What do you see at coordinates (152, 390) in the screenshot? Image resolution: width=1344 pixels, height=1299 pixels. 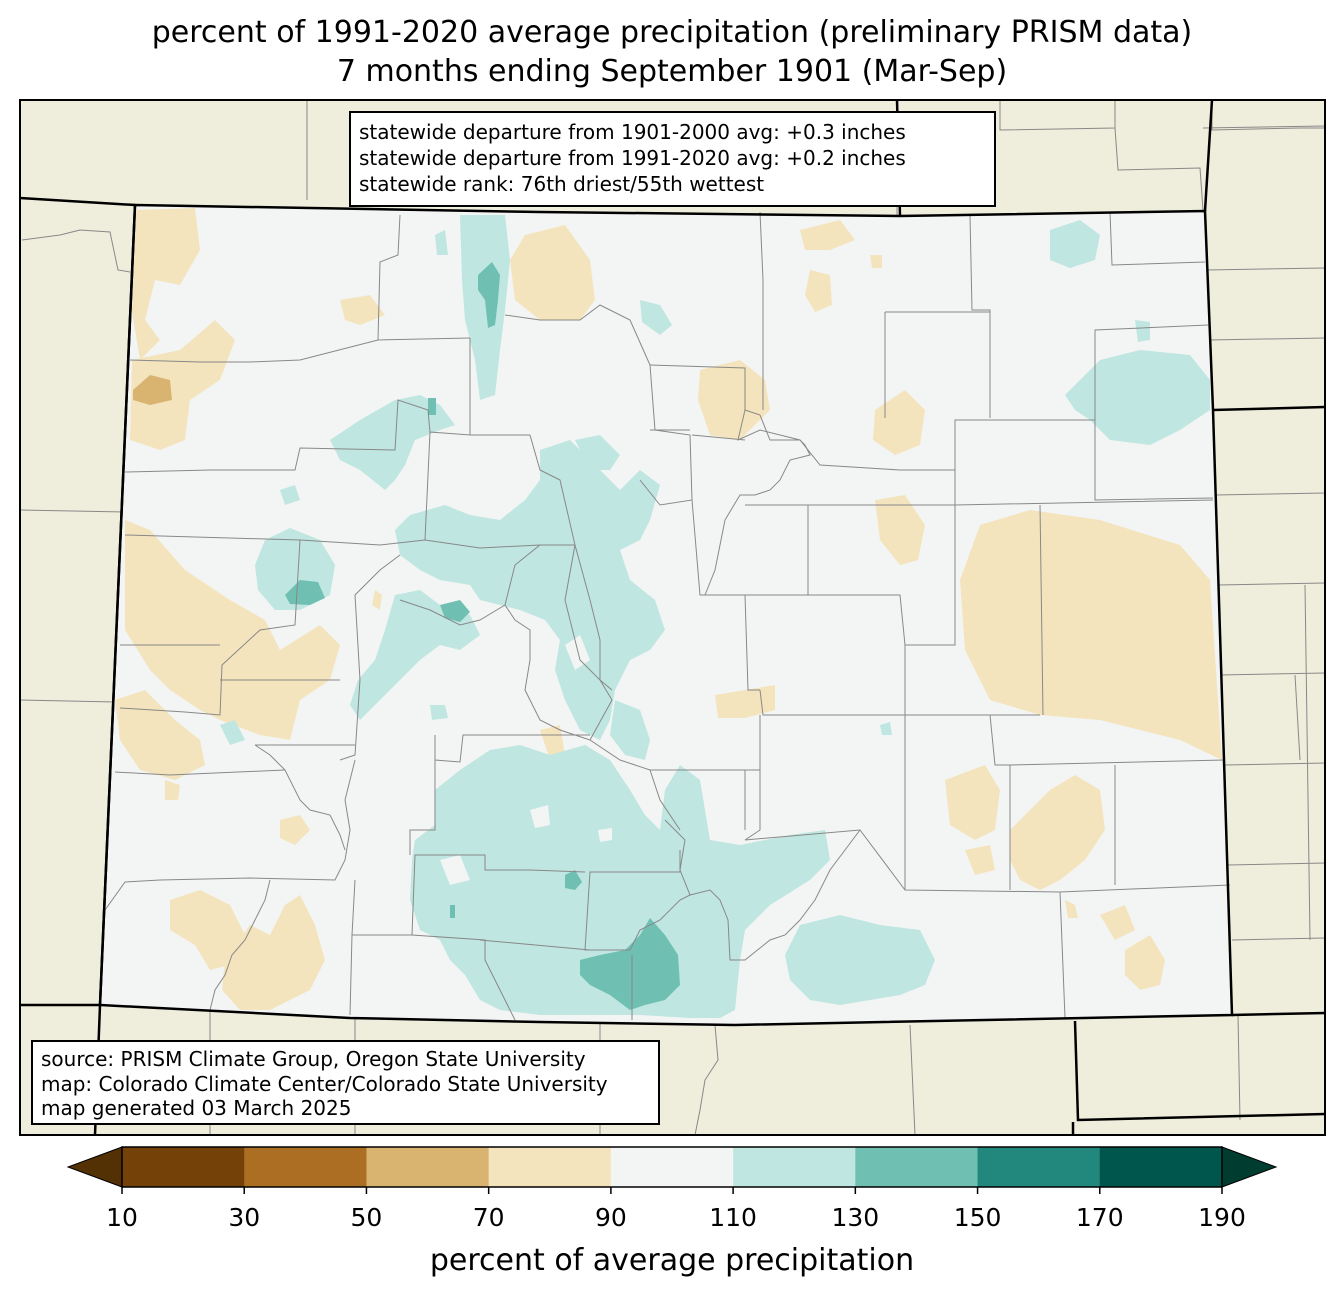 I see `below-average-core` at bounding box center [152, 390].